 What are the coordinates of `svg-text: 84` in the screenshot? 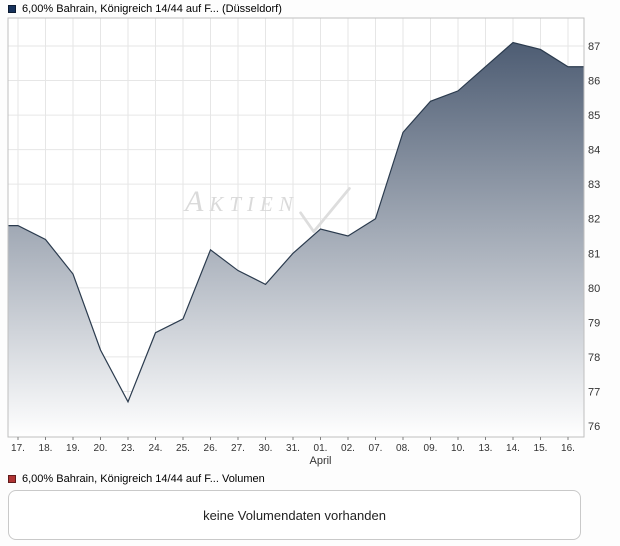 It's located at (594, 151).